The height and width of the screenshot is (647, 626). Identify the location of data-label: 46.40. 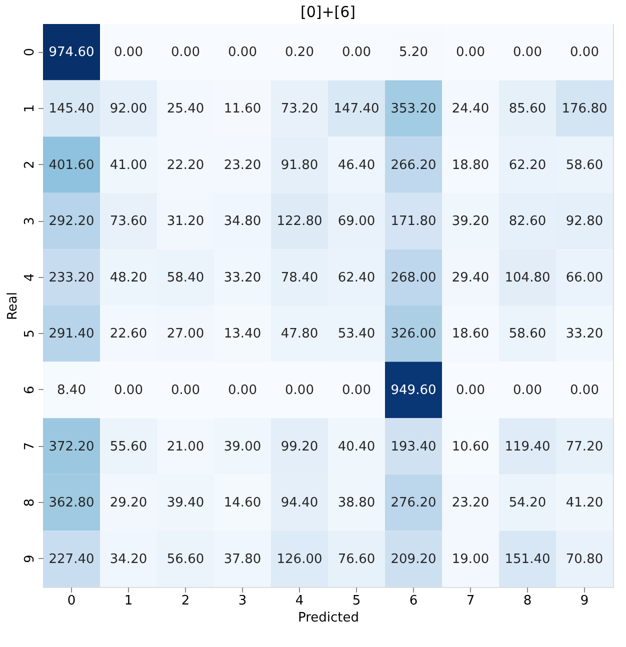
(357, 165).